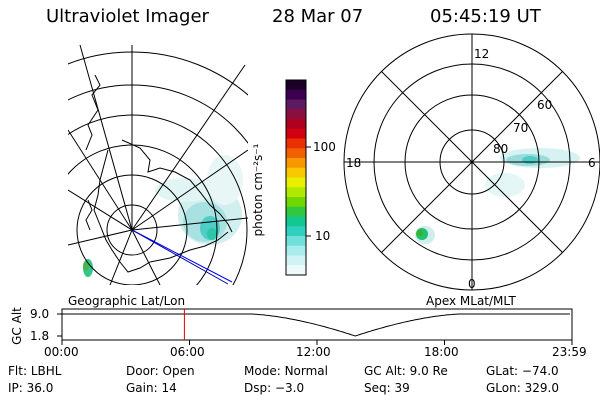 The width and height of the screenshot is (600, 400). I want to click on altitude-xtick-1200: 12:00, so click(313, 352).